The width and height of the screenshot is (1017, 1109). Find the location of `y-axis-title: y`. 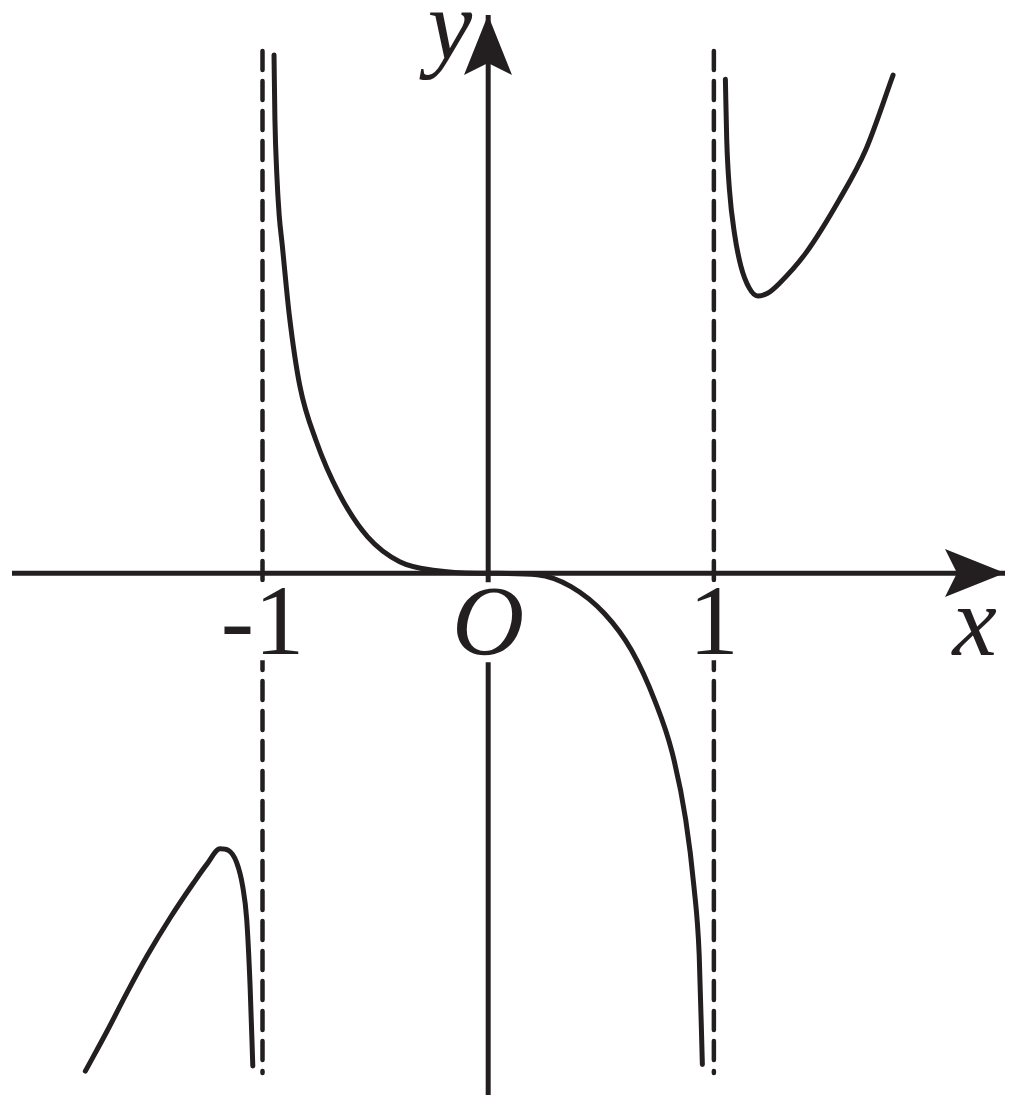

y-axis-title: y is located at coordinates (445, 40).